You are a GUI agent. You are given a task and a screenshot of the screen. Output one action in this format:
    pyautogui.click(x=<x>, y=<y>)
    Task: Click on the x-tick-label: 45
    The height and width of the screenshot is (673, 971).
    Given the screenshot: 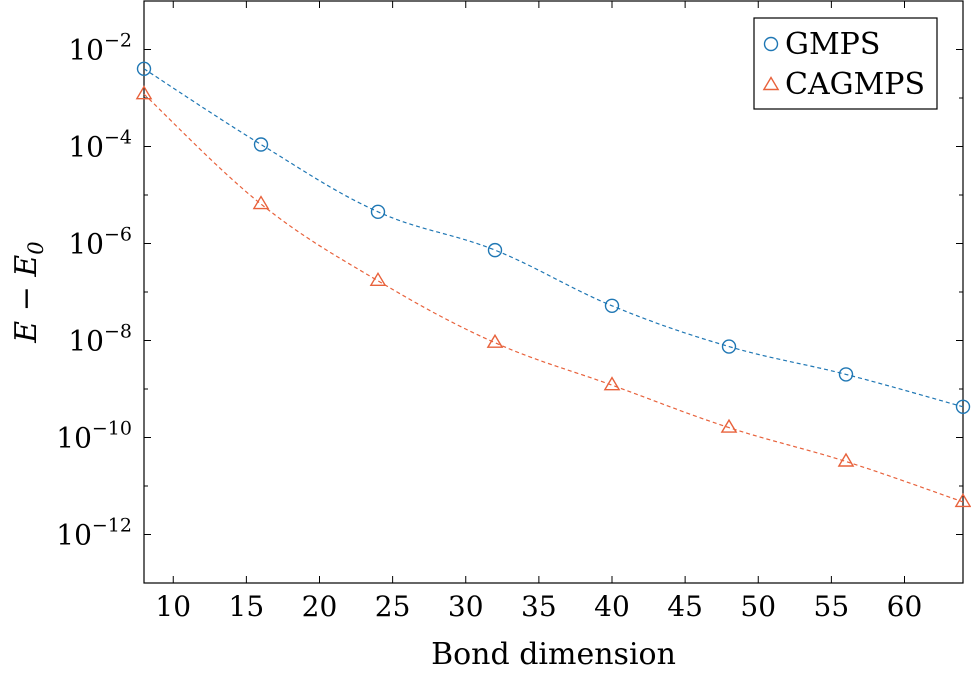 What is the action you would take?
    pyautogui.click(x=685, y=606)
    